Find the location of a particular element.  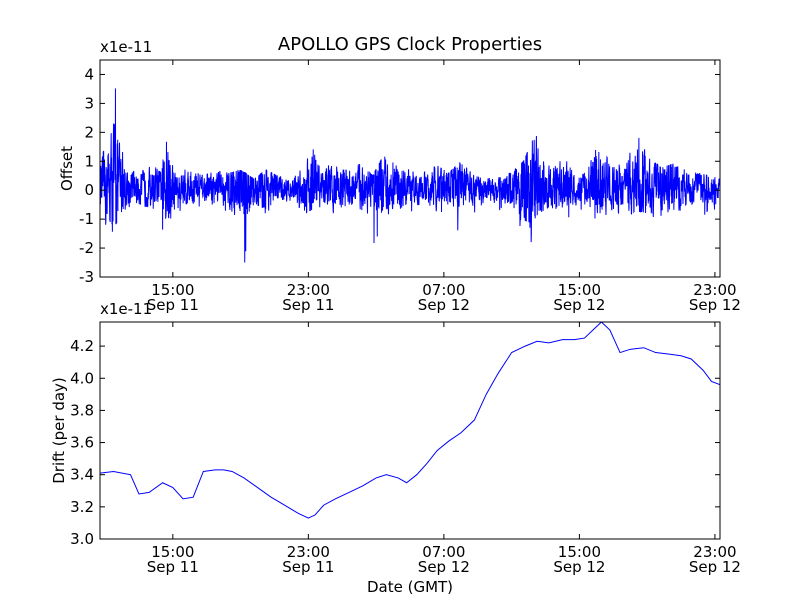

y-tick-label: 3.8 is located at coordinates (82, 410).